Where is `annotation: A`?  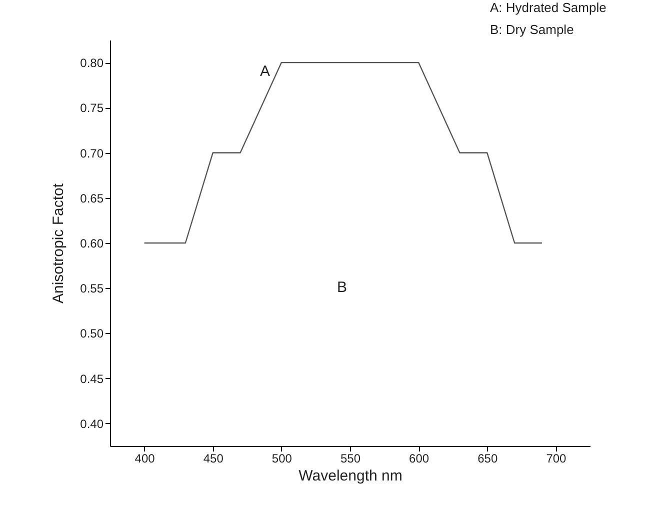
annotation: A is located at coordinates (265, 71).